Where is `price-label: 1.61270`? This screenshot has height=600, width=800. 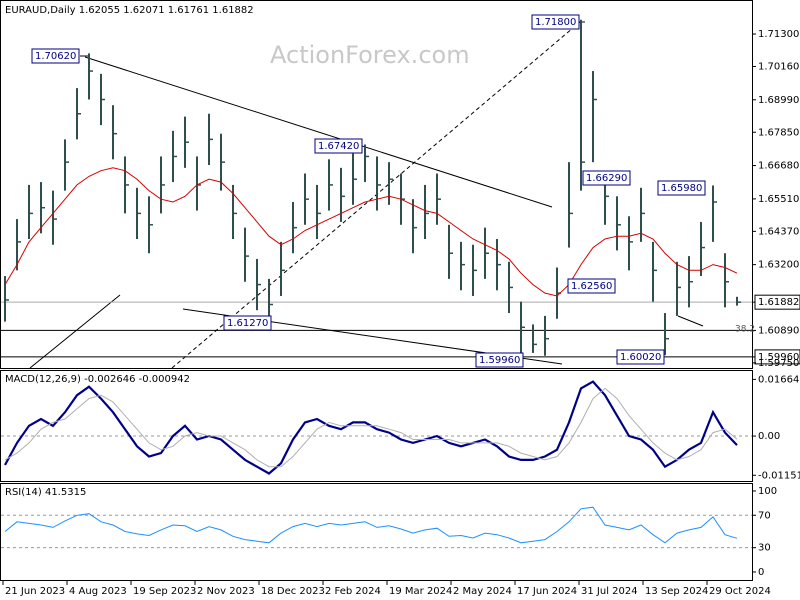 price-label: 1.61270 is located at coordinates (247, 323).